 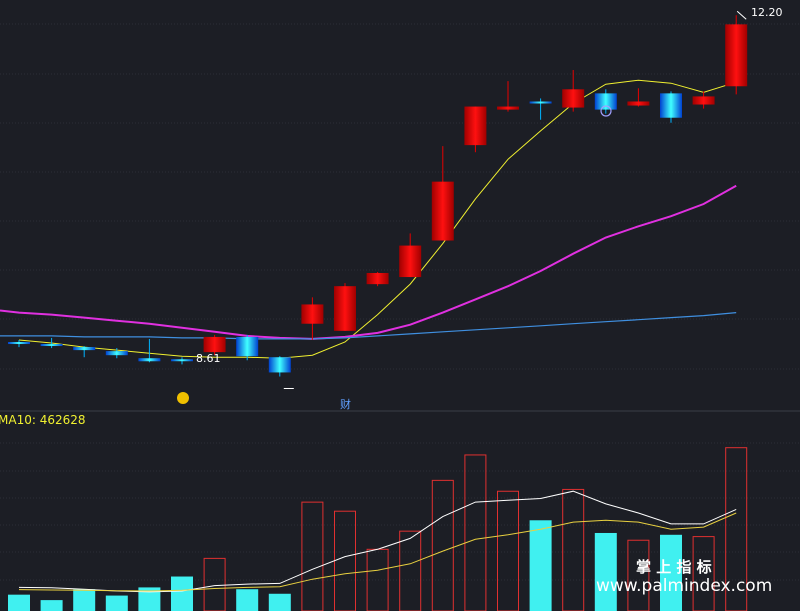 What do you see at coordinates (684, 586) in the screenshot?
I see `watermark-url: www.palmindex.com` at bounding box center [684, 586].